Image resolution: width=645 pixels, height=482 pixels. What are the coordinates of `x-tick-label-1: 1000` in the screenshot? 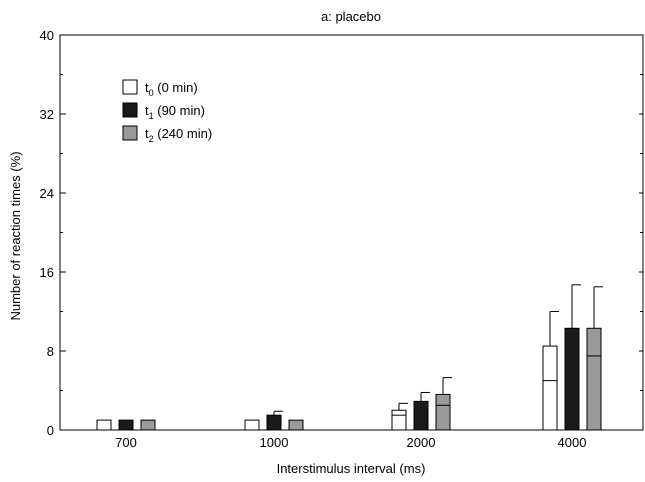 It's located at (274, 442).